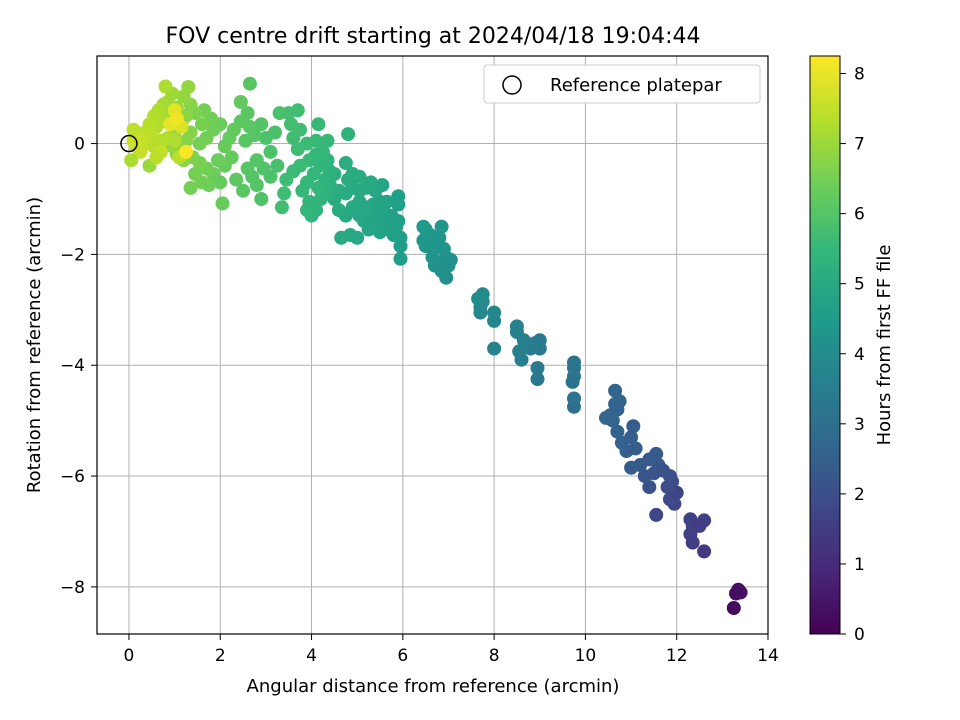 This screenshot has width=960, height=720. Describe the element at coordinates (79, 145) in the screenshot. I see `y-tick-label: 0` at that location.